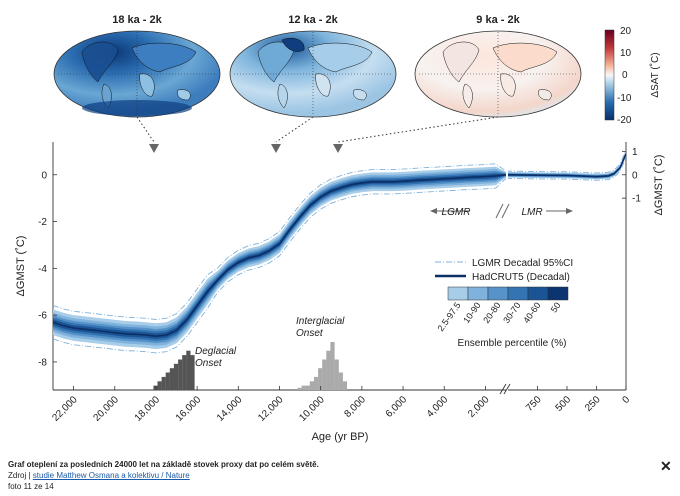 Image resolution: width=680 pixels, height=496 pixels. What do you see at coordinates (531, 312) in the screenshot?
I see `percentile-tick-label: 40-60` at bounding box center [531, 312].